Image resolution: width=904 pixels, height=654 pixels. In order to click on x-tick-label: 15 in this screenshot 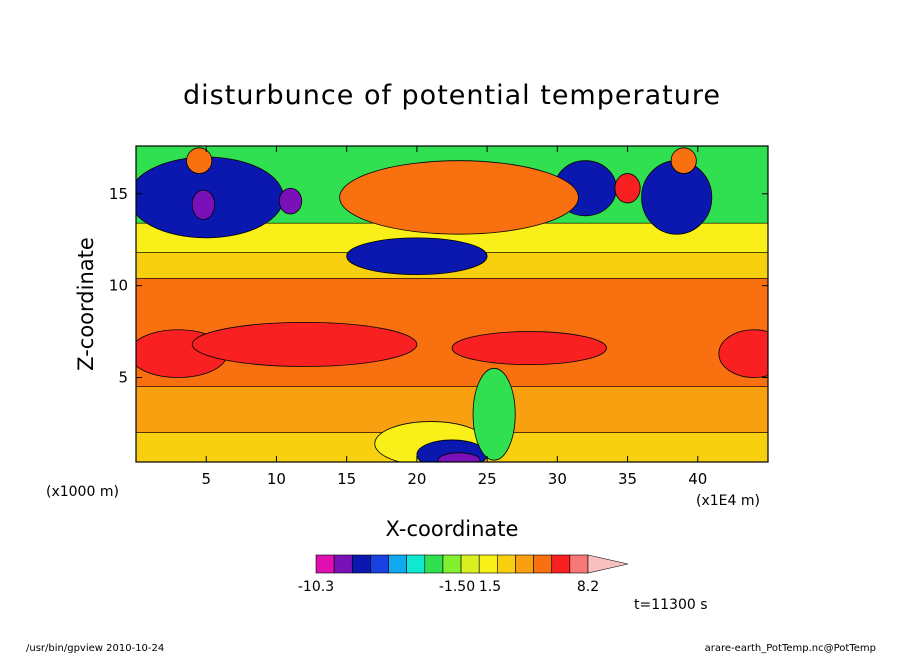, I will do `click(346, 479)`.